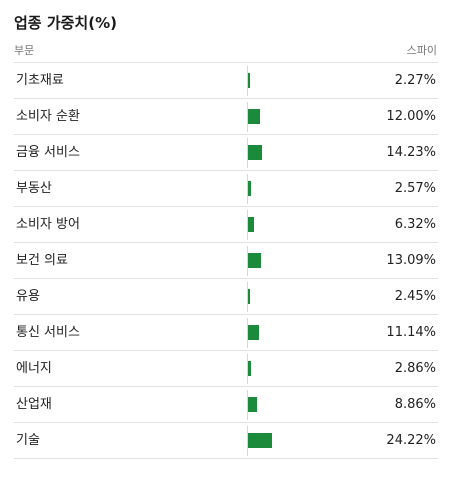  I want to click on sector-value: 2.57%, so click(415, 188).